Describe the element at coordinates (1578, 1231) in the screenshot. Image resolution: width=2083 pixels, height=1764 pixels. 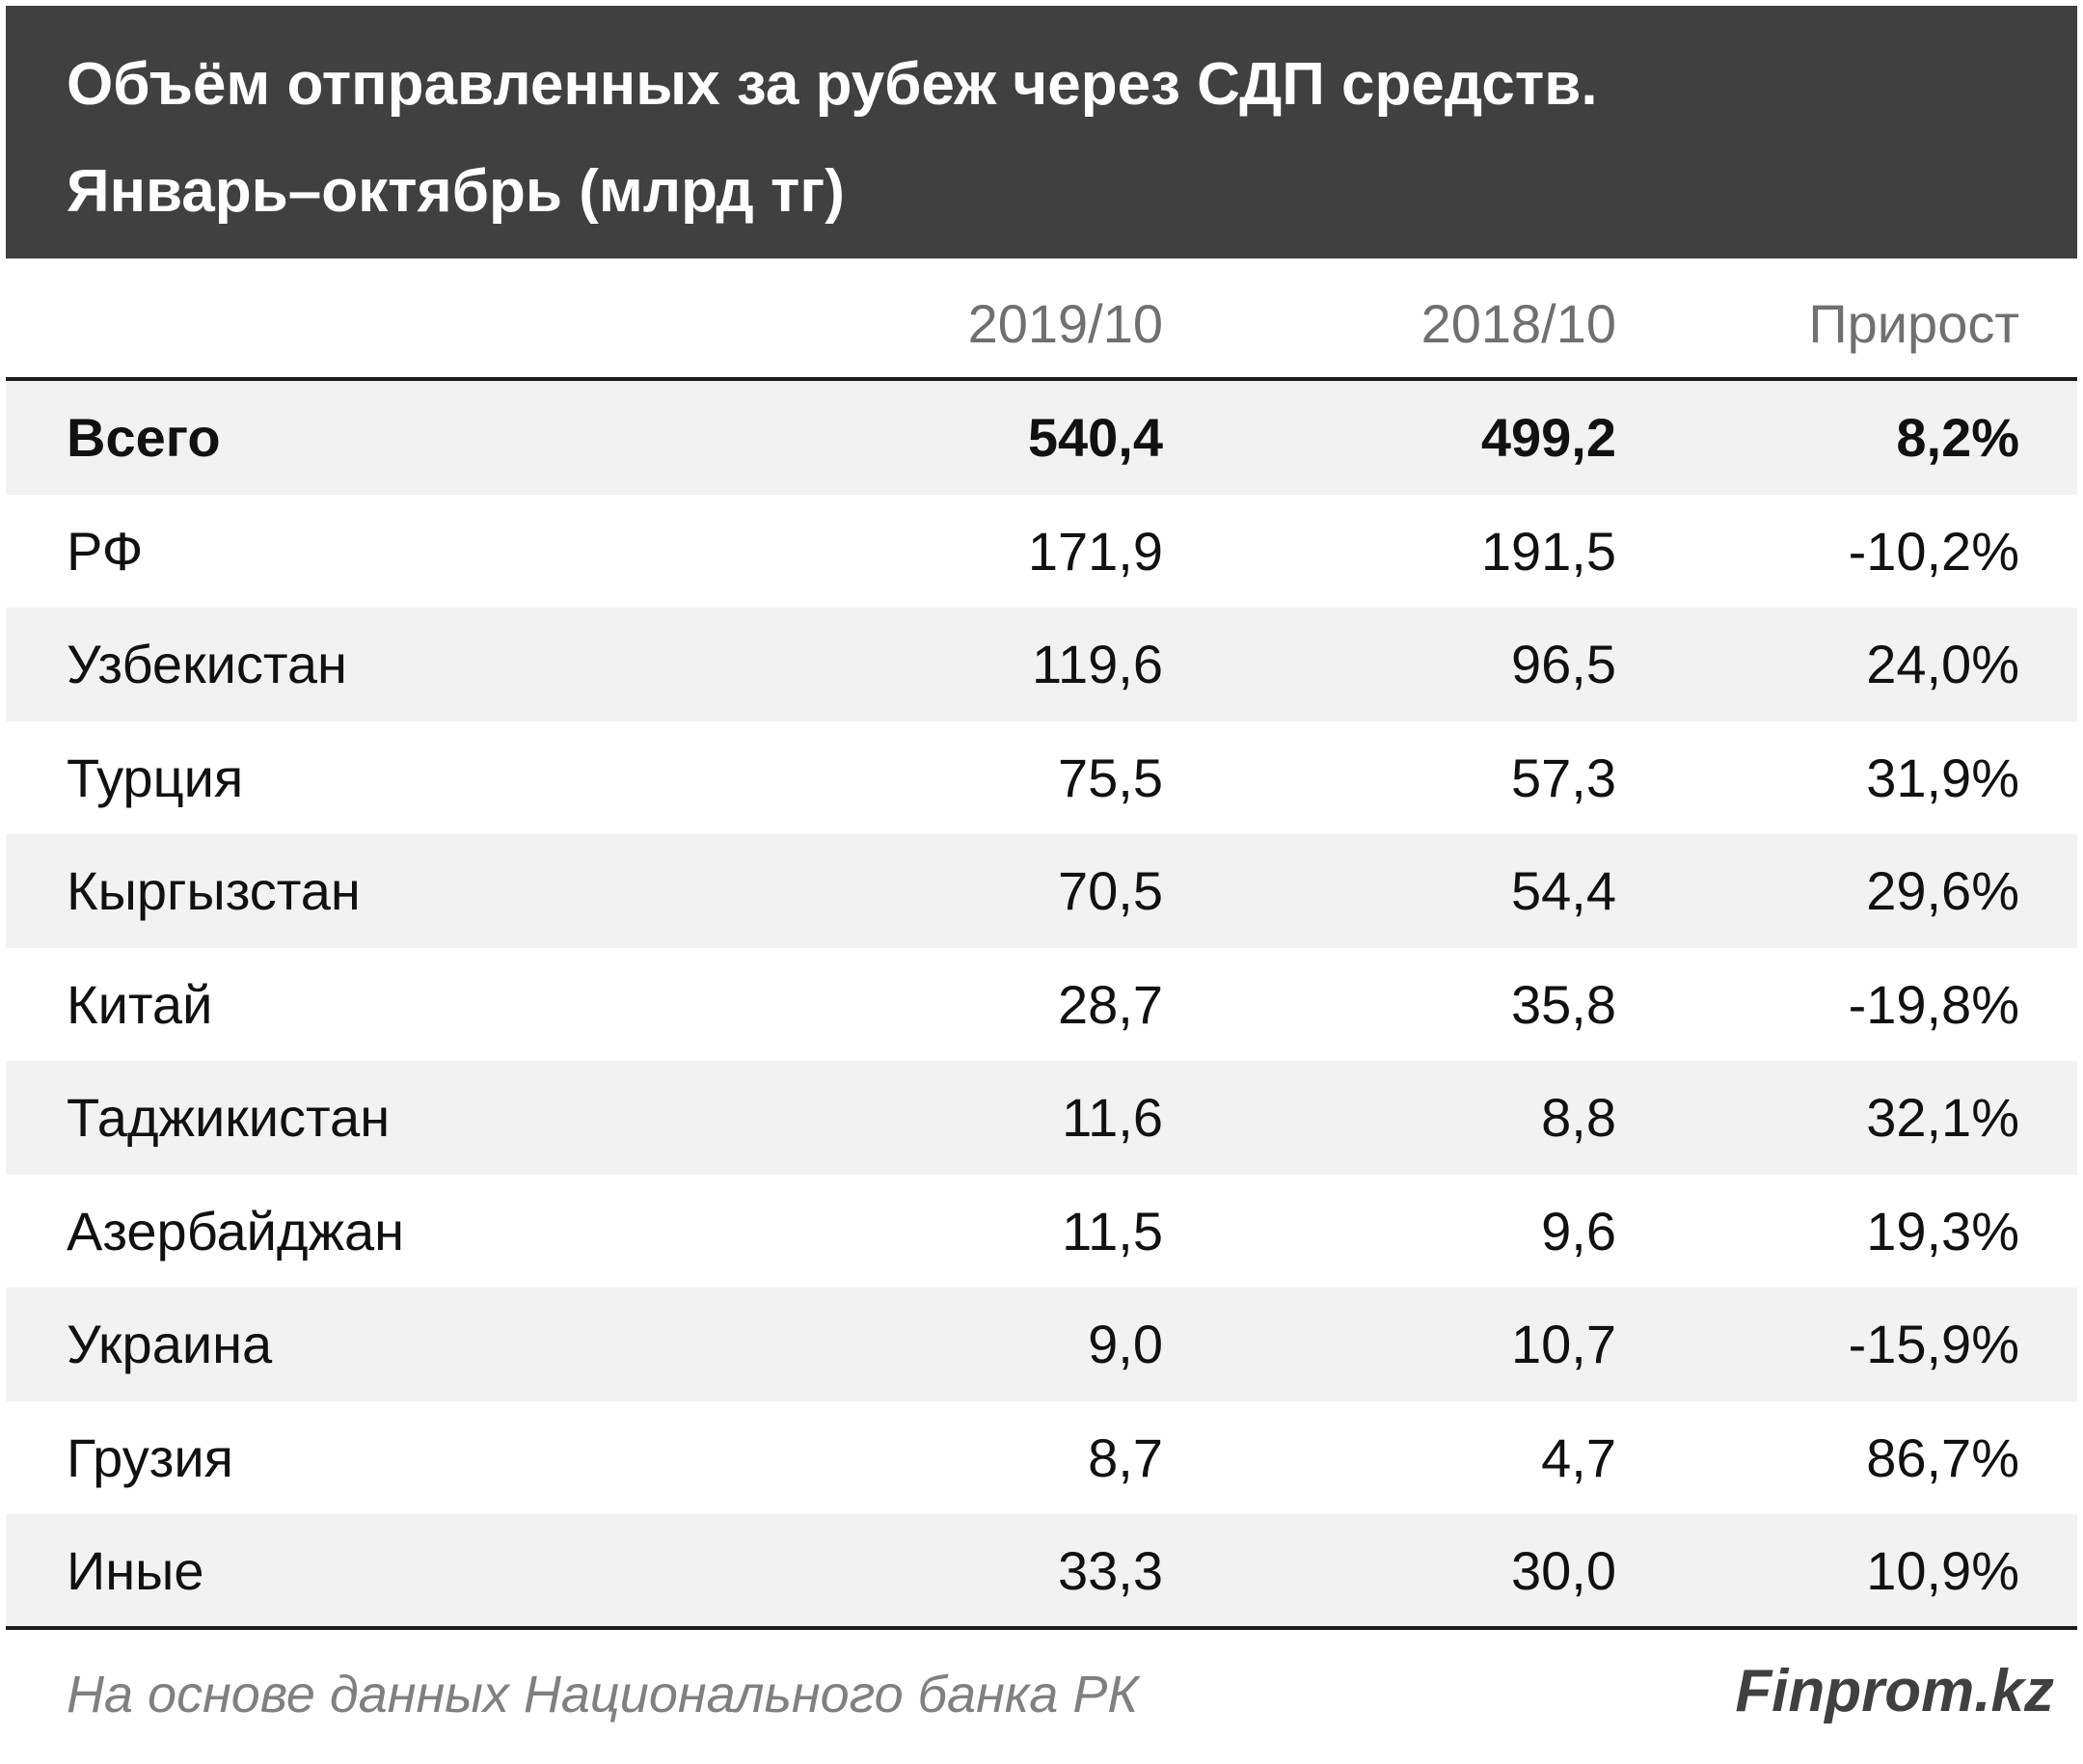
I see `cell-value-2018: 9,6` at that location.